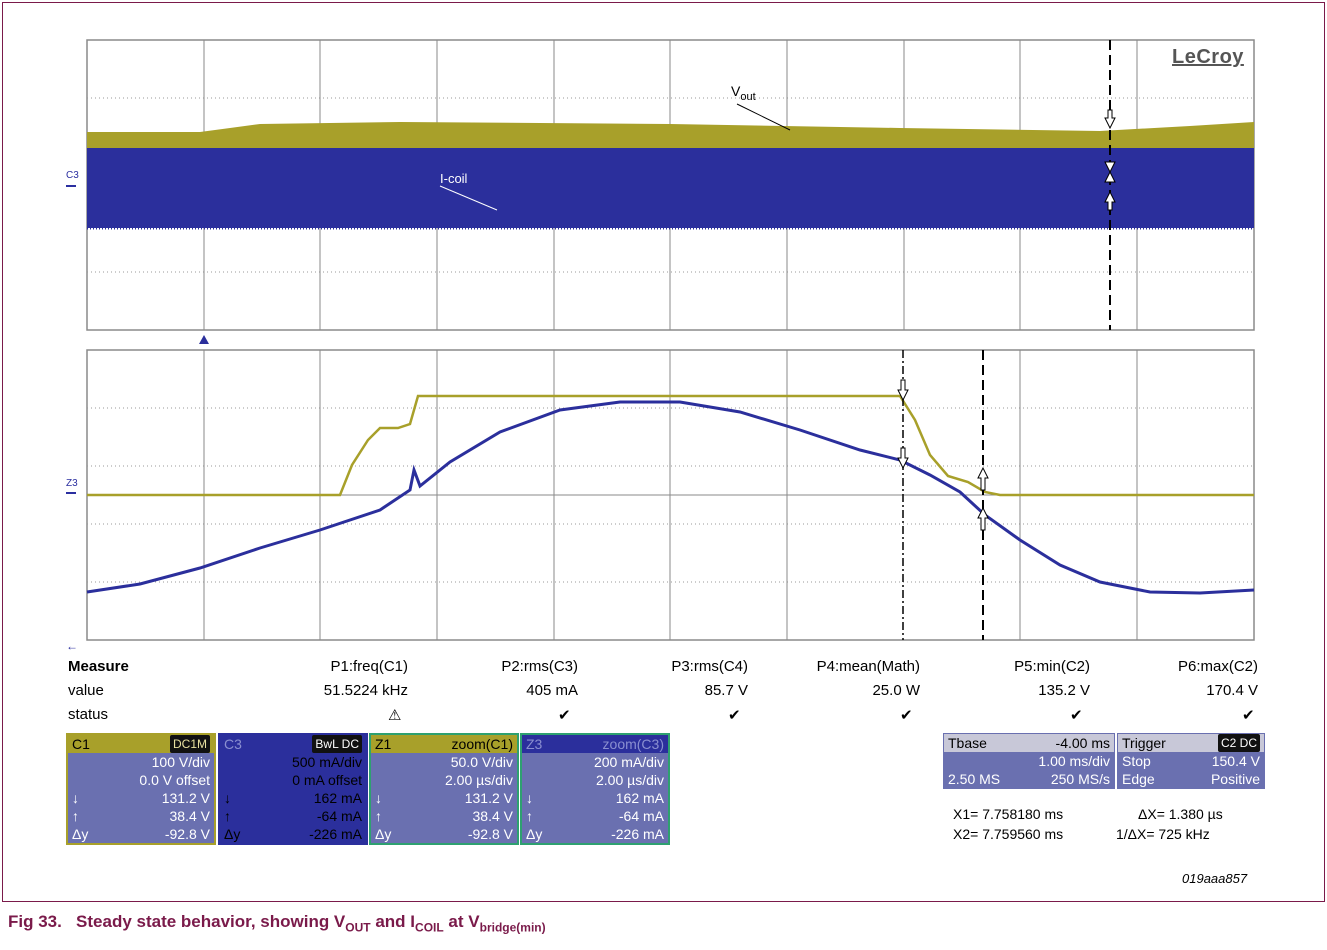  I want to click on vout-label: Vout, so click(743, 93).